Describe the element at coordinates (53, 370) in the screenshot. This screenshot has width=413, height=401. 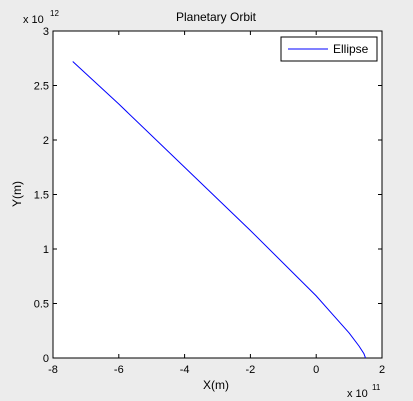
I see `x-tick-label: -8` at that location.